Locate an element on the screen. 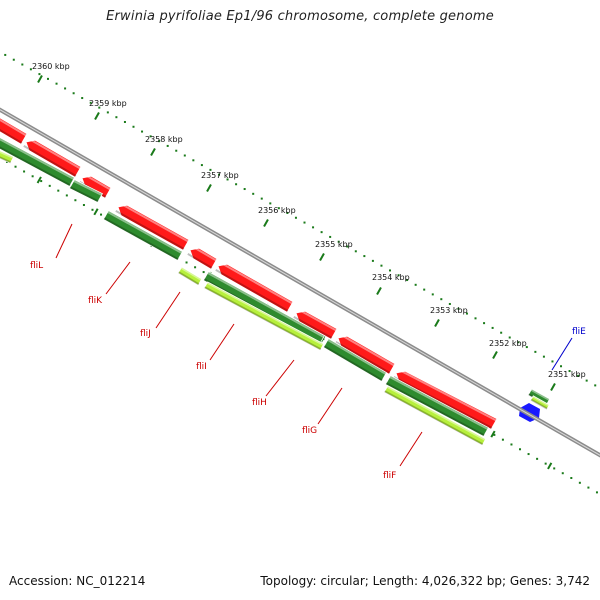 This screenshot has width=600, height=600. scale-tick-label: 2354 kbp is located at coordinates (391, 277).